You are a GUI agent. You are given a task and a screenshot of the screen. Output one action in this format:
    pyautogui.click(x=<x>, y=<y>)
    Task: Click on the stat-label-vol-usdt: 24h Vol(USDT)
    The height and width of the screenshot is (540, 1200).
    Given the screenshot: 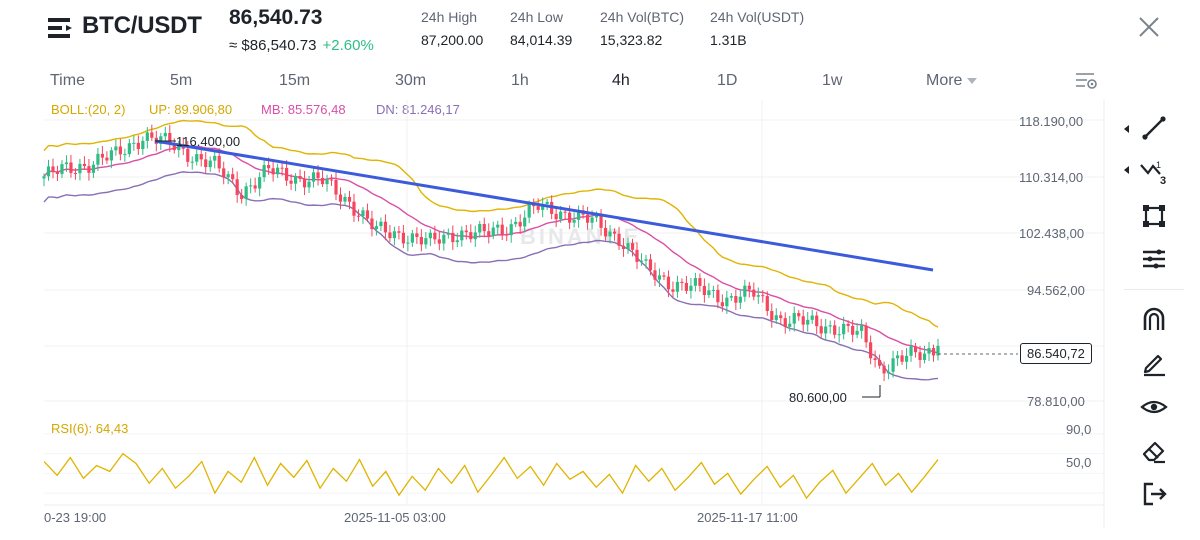 What is the action you would take?
    pyautogui.click(x=757, y=17)
    